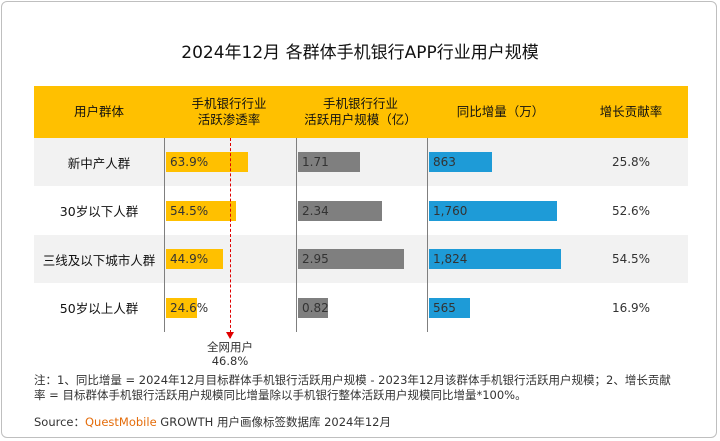  What do you see at coordinates (99, 260) in the screenshot?
I see `row-label: 三线及以下城市人群` at bounding box center [99, 260].